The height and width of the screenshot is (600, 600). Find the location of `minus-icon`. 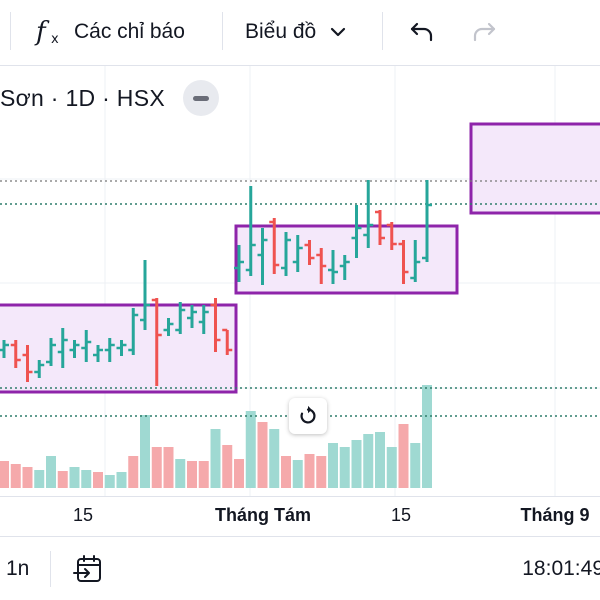

minus-icon is located at coordinates (201, 98).